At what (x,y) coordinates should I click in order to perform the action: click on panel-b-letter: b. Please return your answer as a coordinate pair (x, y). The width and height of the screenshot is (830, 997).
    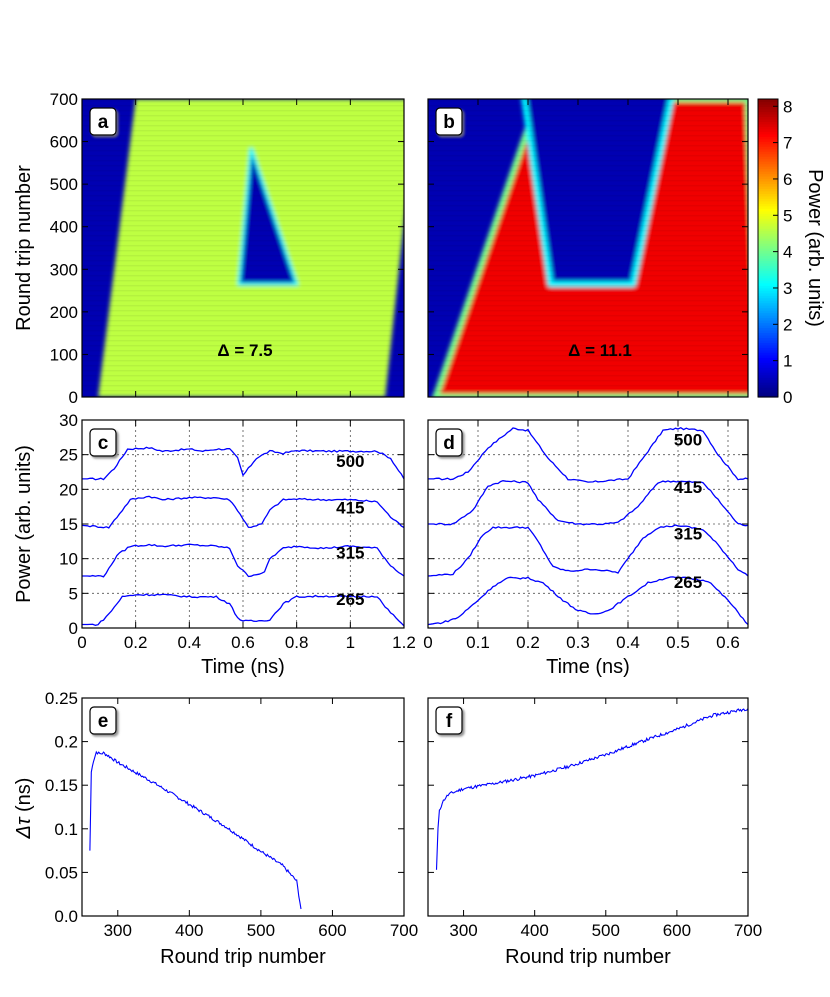
    Looking at the image, I should click on (449, 122).